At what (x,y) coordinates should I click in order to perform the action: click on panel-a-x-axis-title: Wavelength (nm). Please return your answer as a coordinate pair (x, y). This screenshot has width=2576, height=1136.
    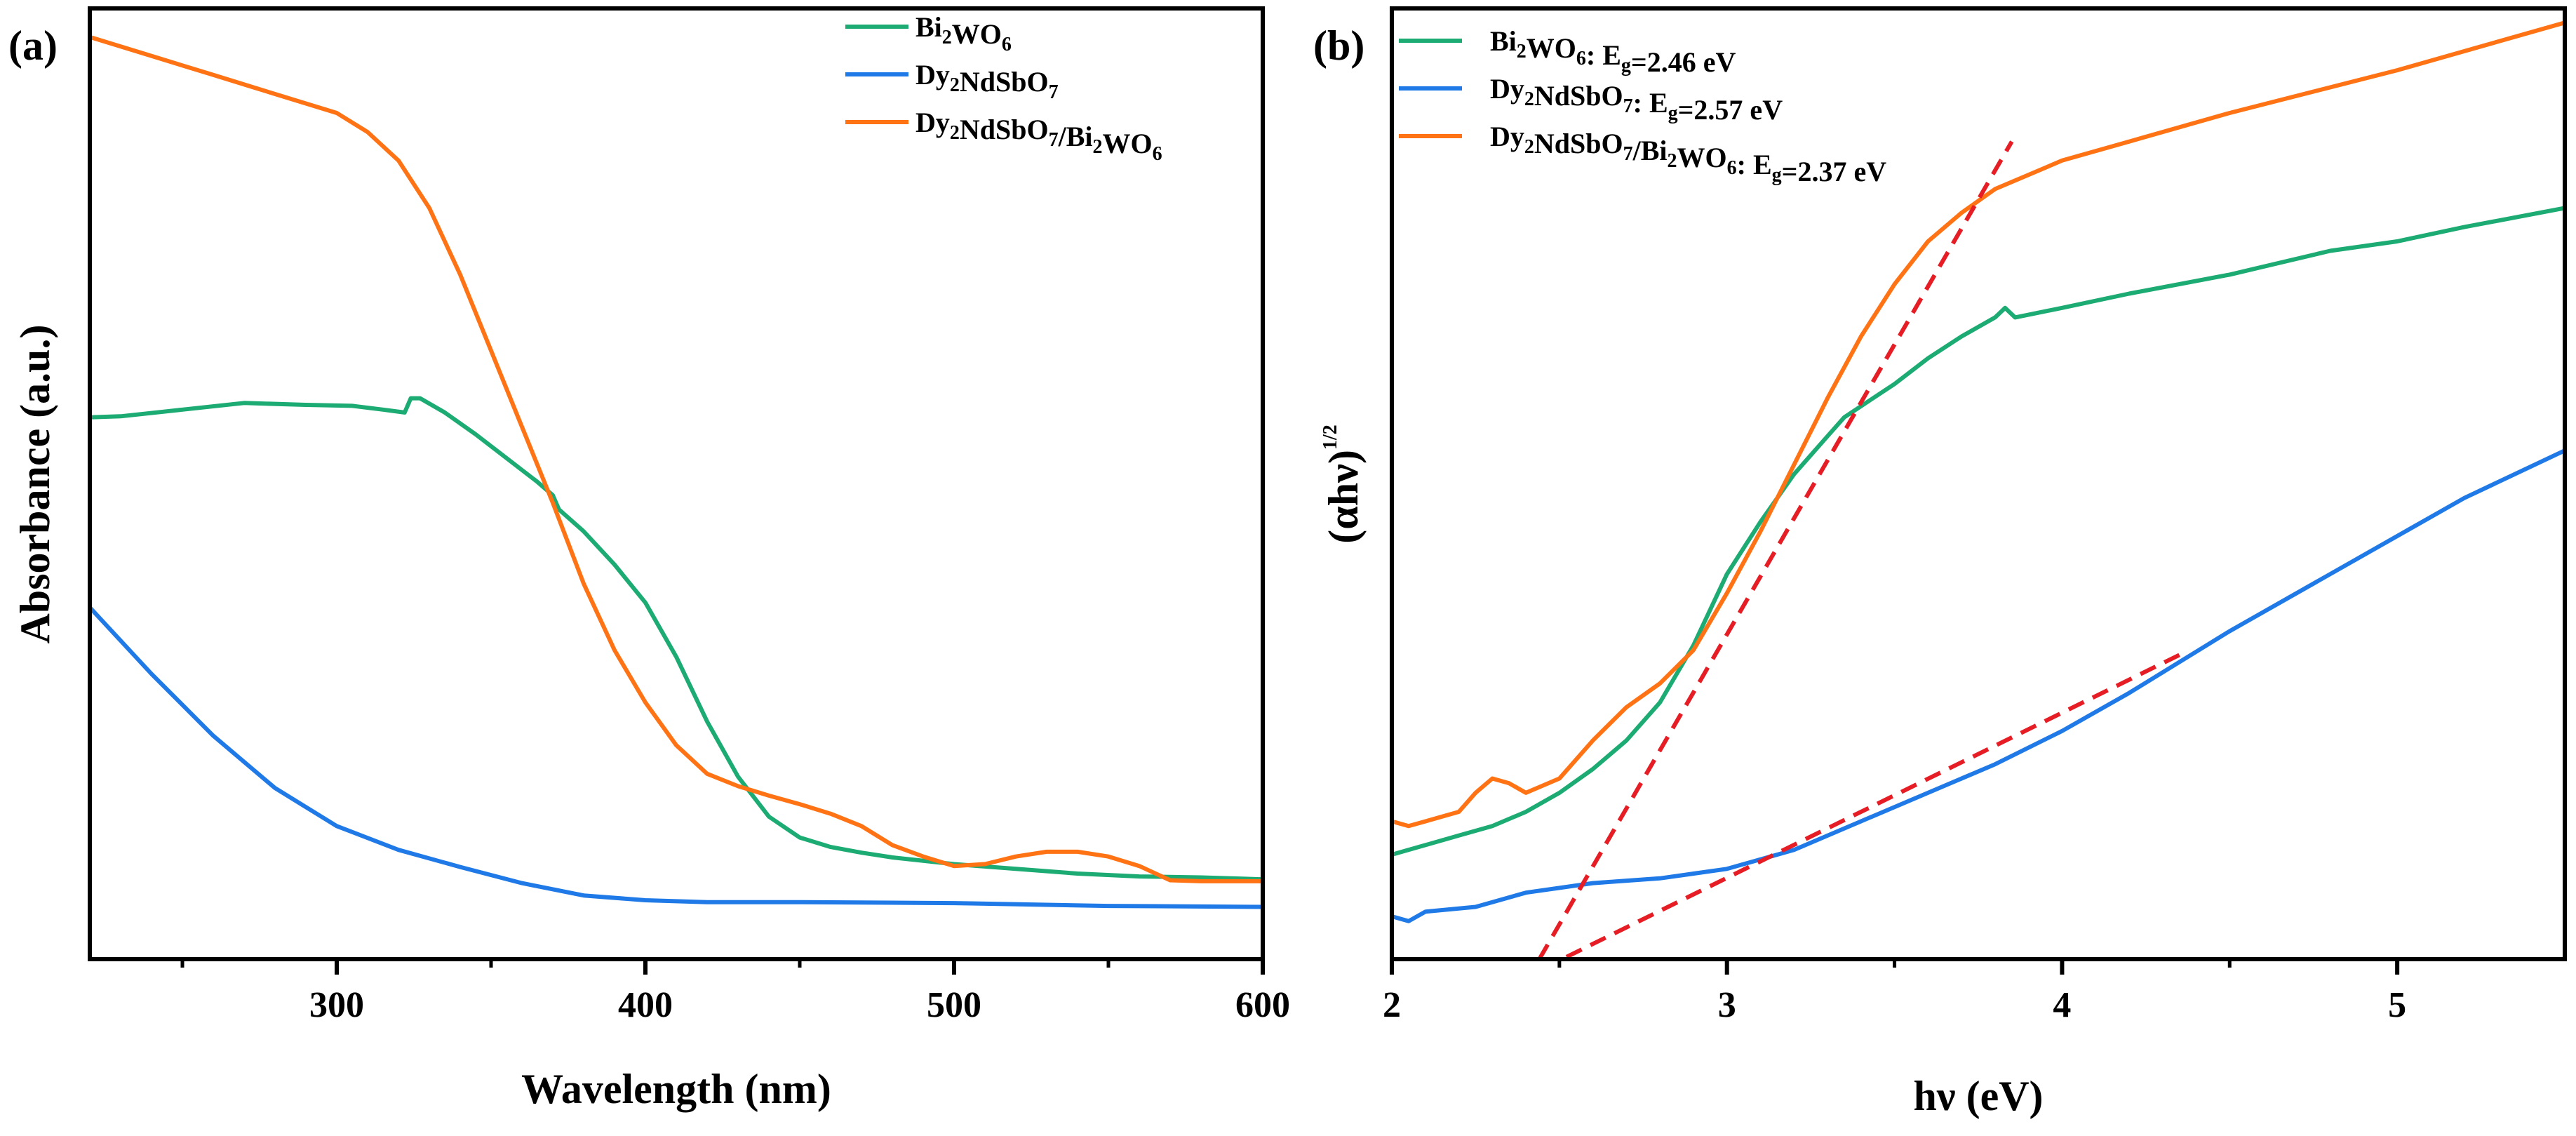
    Looking at the image, I should click on (676, 1089).